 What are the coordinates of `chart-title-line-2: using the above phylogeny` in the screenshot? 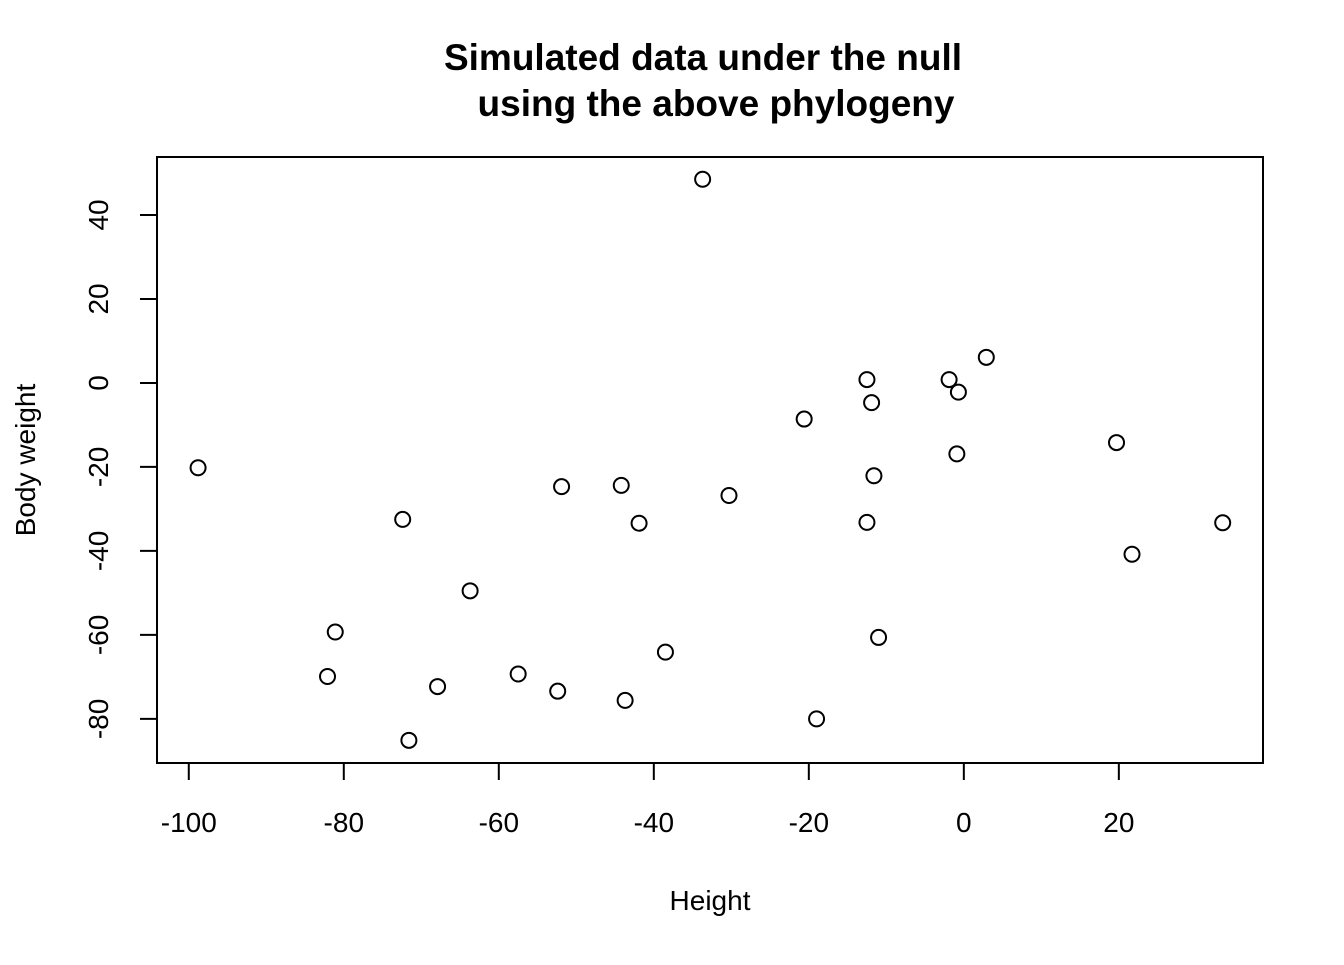 It's located at (716, 103).